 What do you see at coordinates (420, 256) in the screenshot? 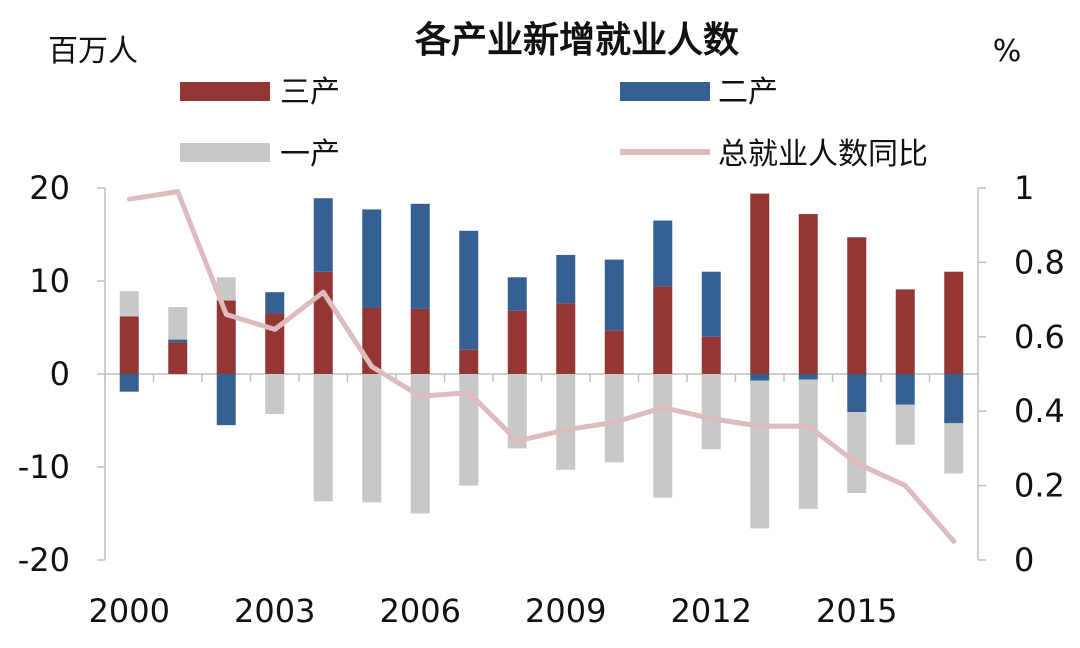
I see `bar-二产-2006` at bounding box center [420, 256].